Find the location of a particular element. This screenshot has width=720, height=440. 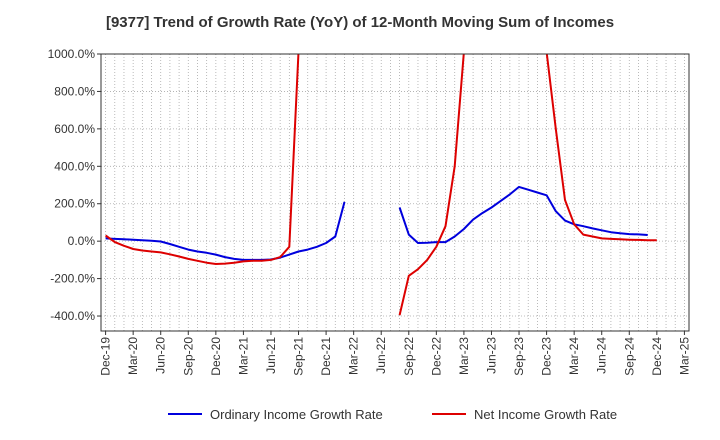

x-tick-label: Dec-23 is located at coordinates (547, 356).